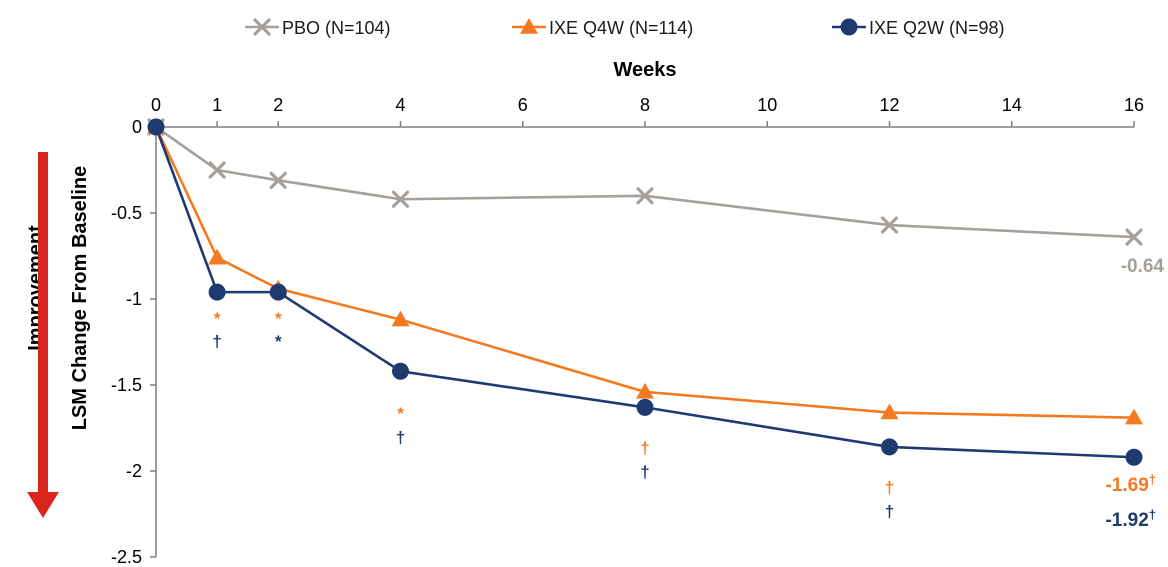 The height and width of the screenshot is (567, 1168). What do you see at coordinates (1012, 105) in the screenshot?
I see `x-tick-label: 14` at bounding box center [1012, 105].